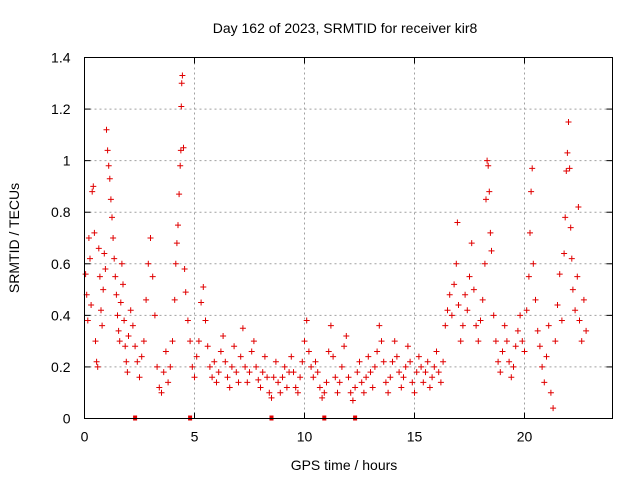 This screenshot has width=640, height=480. What do you see at coordinates (61, 315) in the screenshot?
I see `y-tick-label: 0.4` at bounding box center [61, 315].